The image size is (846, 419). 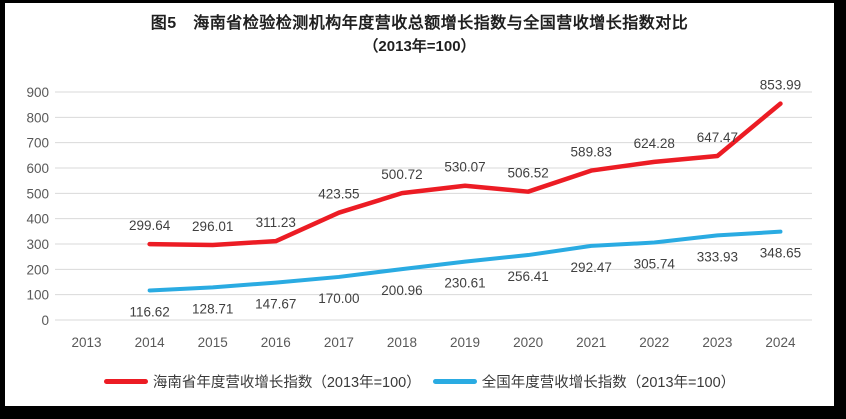 I want to click on data-label: 853.99, so click(x=780, y=85).